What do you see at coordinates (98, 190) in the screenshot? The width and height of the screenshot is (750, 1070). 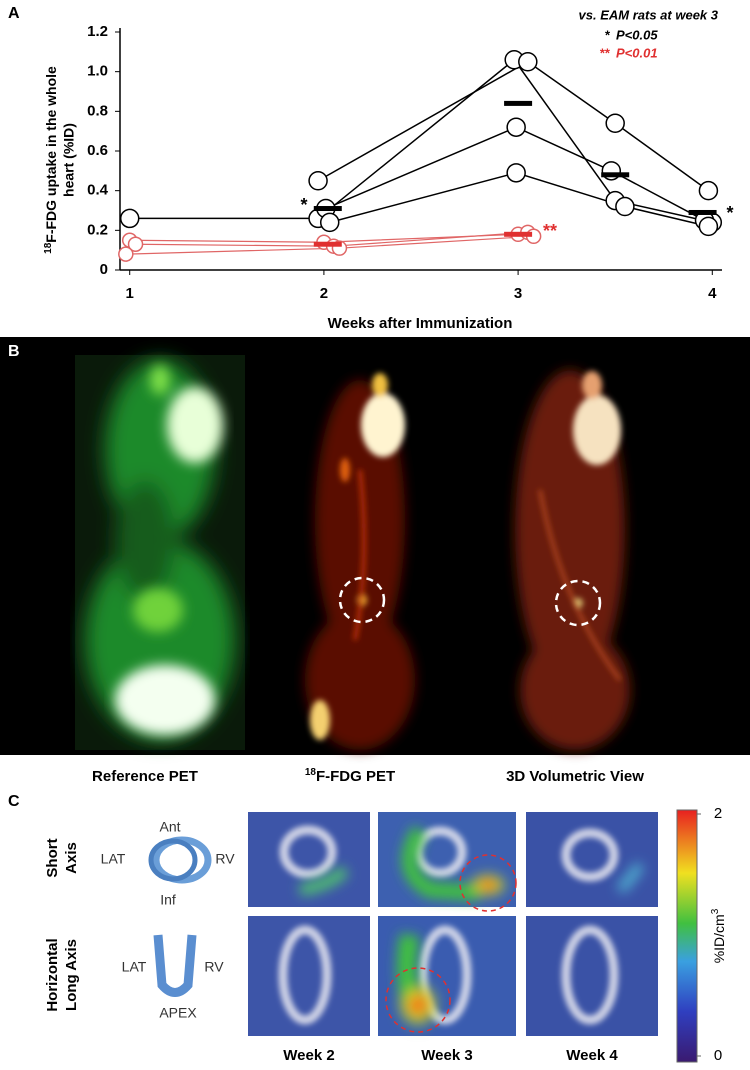 I see `y-tick-label: 0.4` at bounding box center [98, 190].